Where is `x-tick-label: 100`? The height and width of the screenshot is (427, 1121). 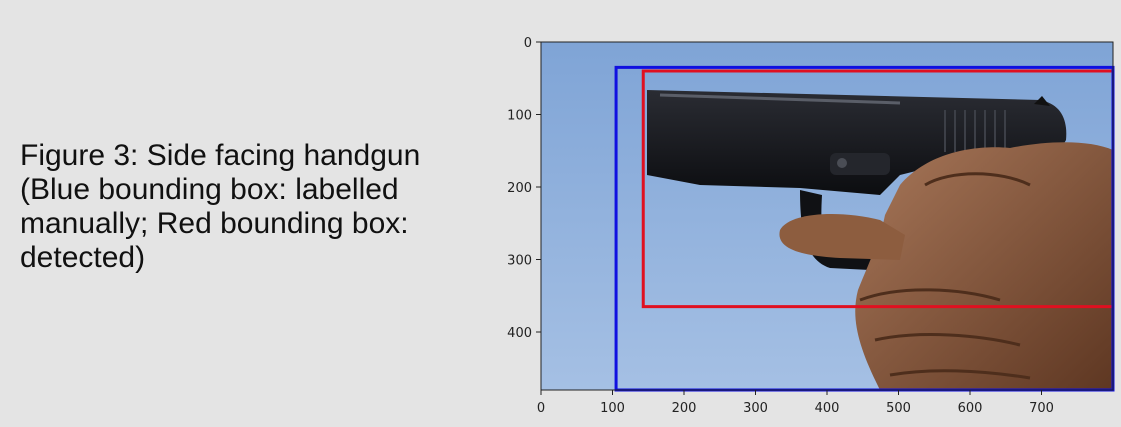
x-tick-label: 100 is located at coordinates (612, 408).